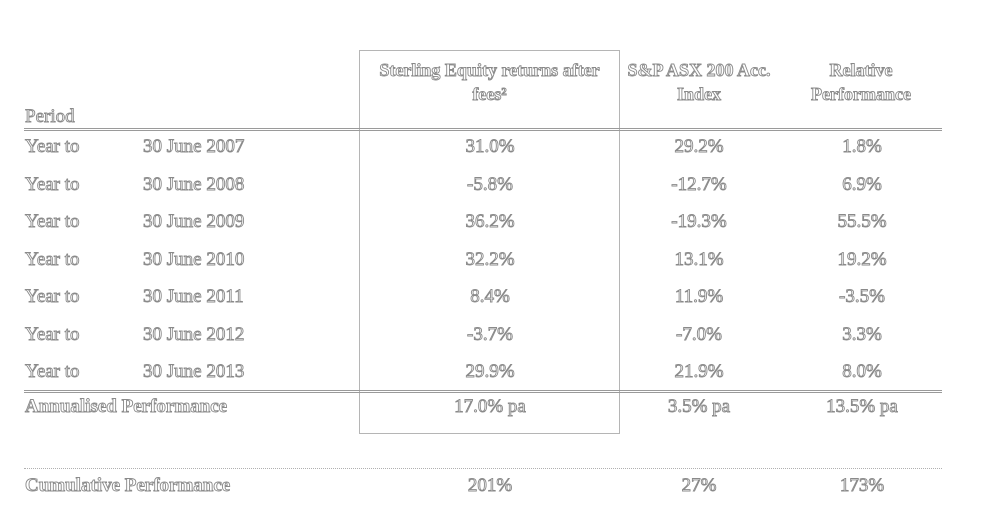 This screenshot has width=998, height=526. I want to click on sterling-header: Sterling Equity returns after fees², so click(489, 82).